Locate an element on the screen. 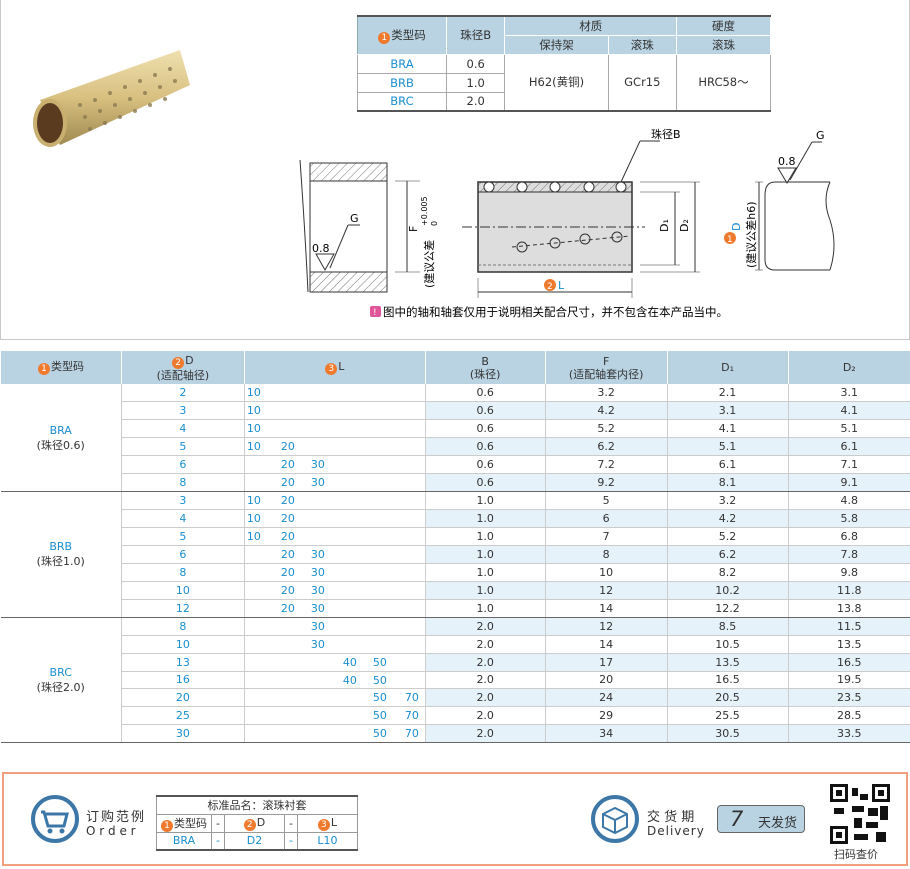  d1-cell: 10.5 is located at coordinates (727, 644).